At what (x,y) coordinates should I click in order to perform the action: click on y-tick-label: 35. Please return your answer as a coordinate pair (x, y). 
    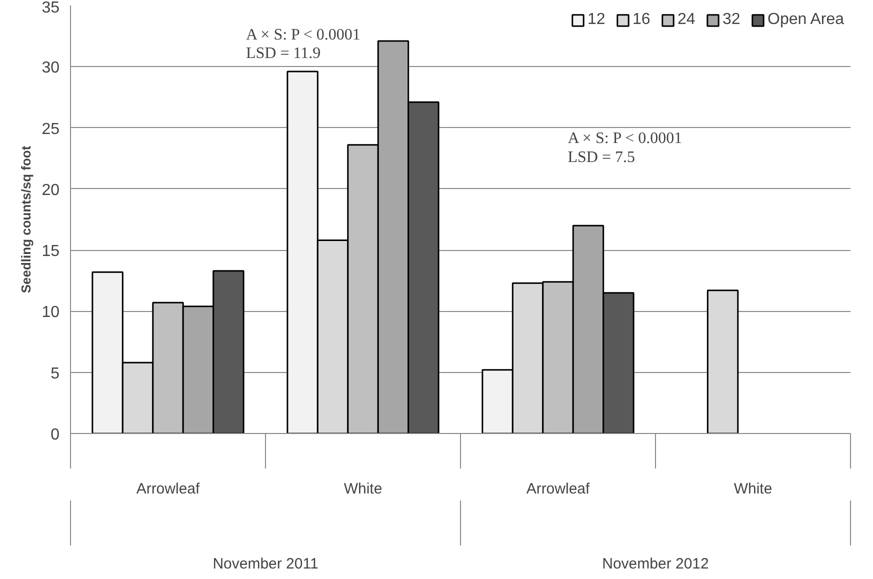
    Looking at the image, I should click on (51, 8).